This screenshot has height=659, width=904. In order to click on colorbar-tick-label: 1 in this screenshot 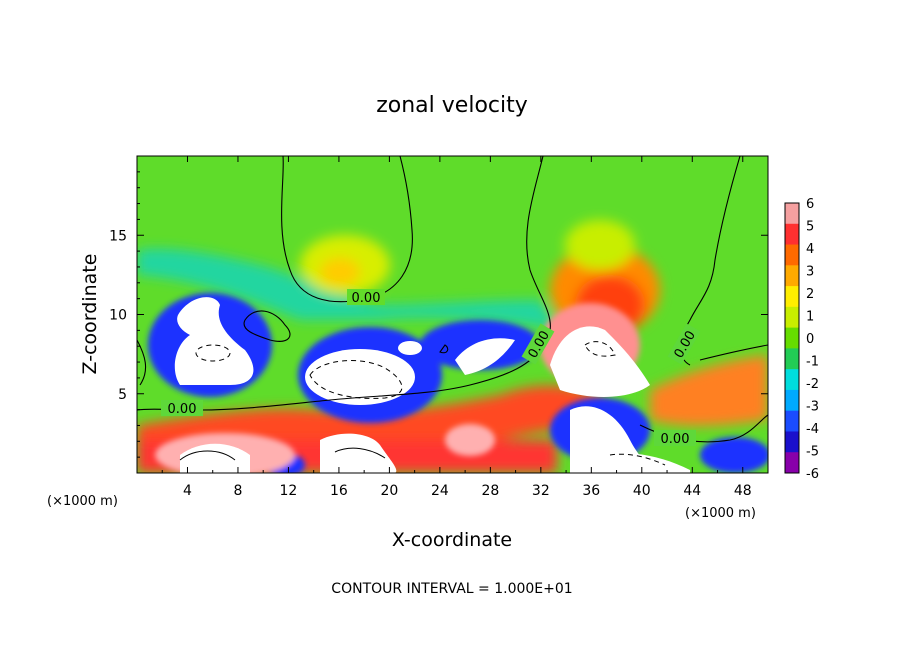, I will do `click(810, 317)`.